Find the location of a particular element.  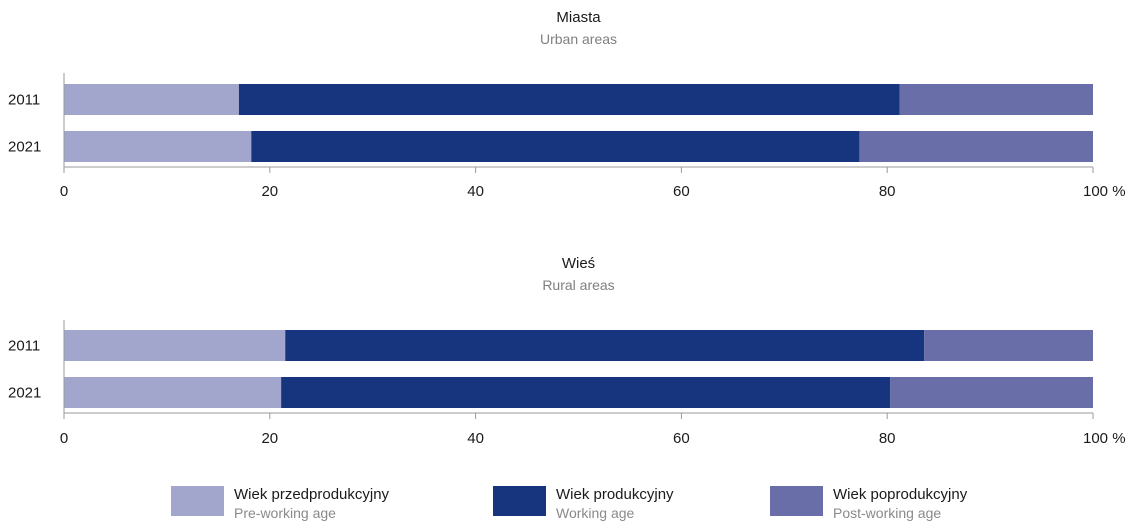

chart-1-category-label: 2021 is located at coordinates (24, 147).